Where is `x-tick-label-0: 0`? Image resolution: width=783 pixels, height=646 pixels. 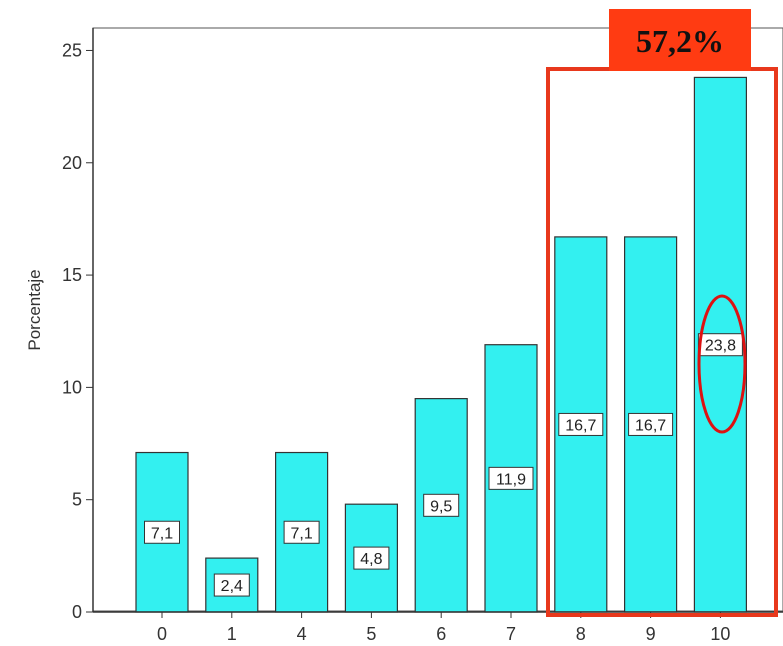 x-tick-label-0: 0 is located at coordinates (162, 634).